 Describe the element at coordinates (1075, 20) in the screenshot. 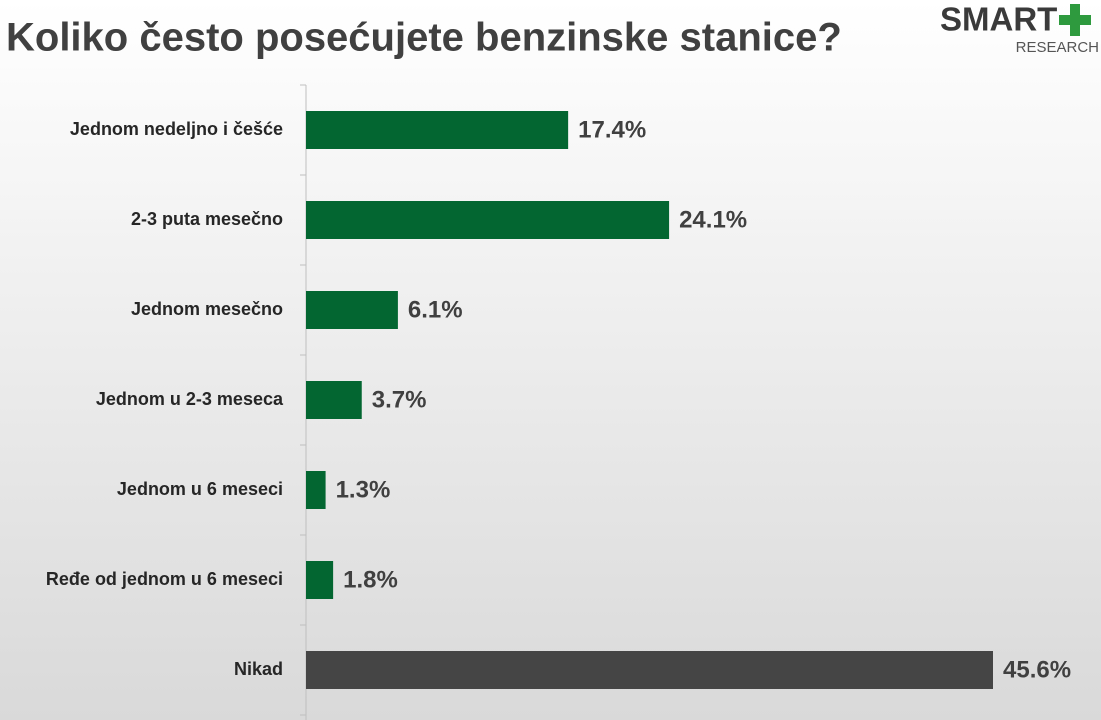

I see `logo-plus` at that location.